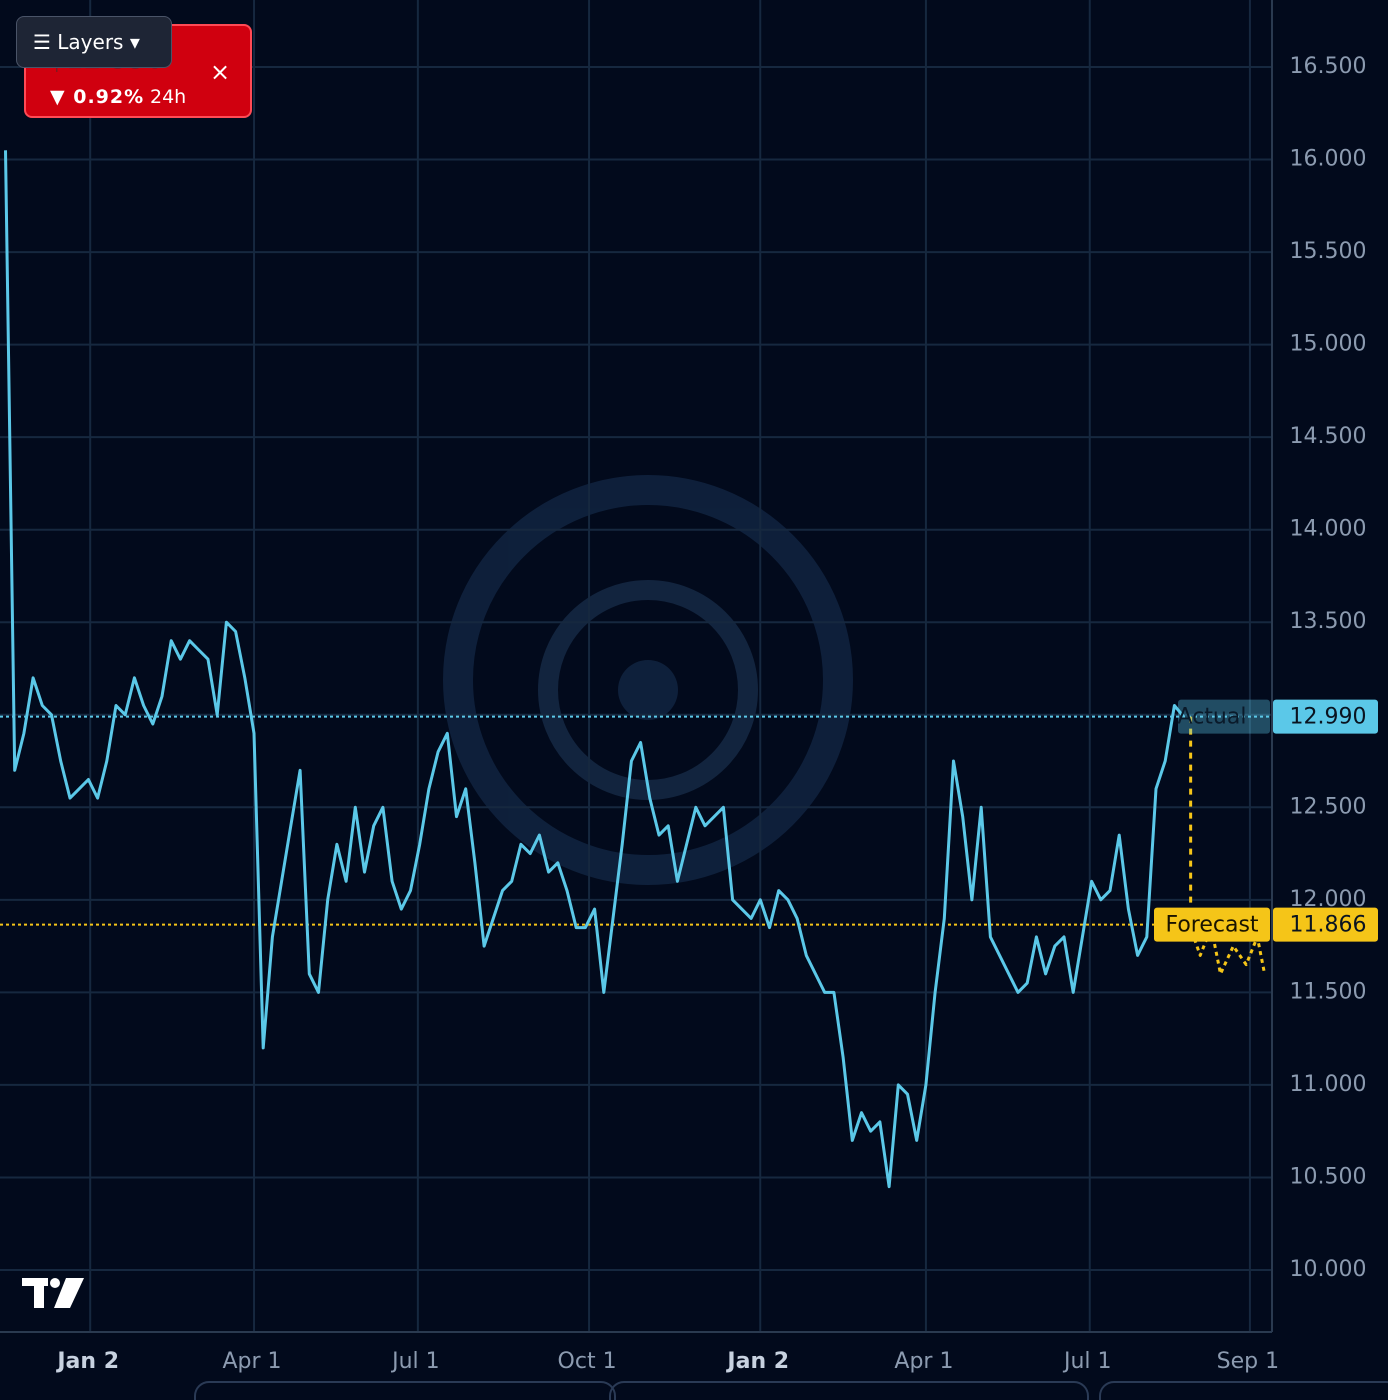 Image resolution: width=1388 pixels, height=1400 pixels. Describe the element at coordinates (587, 1361) in the screenshot. I see `x-tick-label: Oct 1` at that location.